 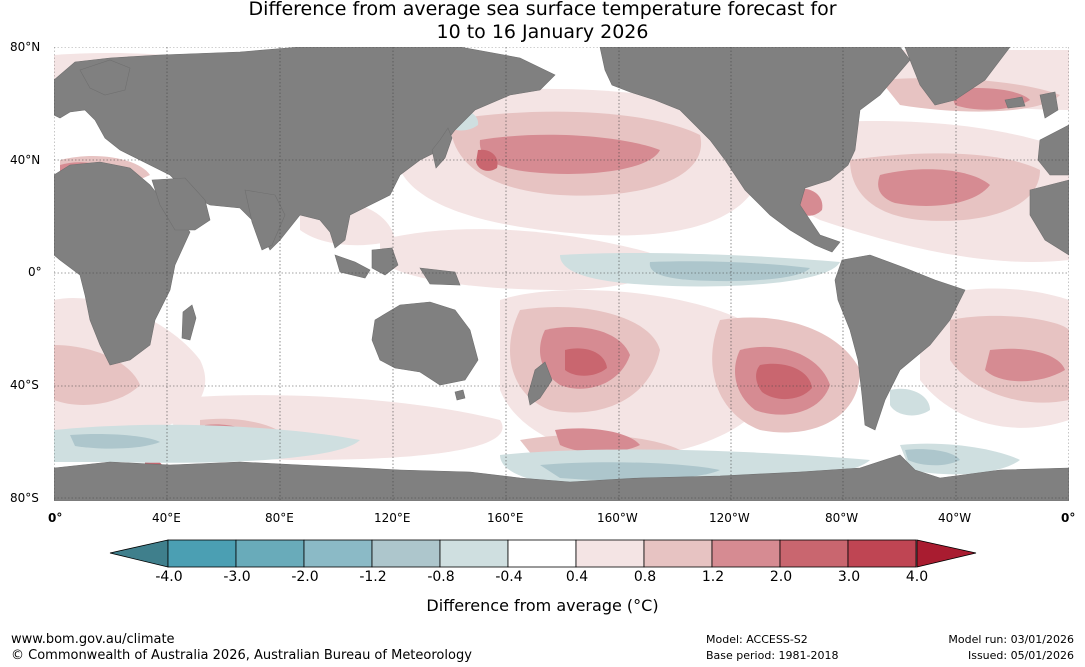 I want to click on colorbar-tick: -3.0, so click(x=237, y=577).